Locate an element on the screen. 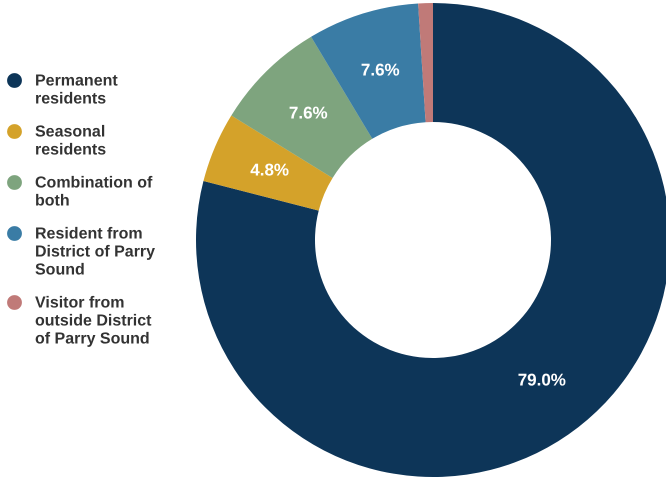  legend-label: Resident from District of Parry Sound is located at coordinates (95, 252).